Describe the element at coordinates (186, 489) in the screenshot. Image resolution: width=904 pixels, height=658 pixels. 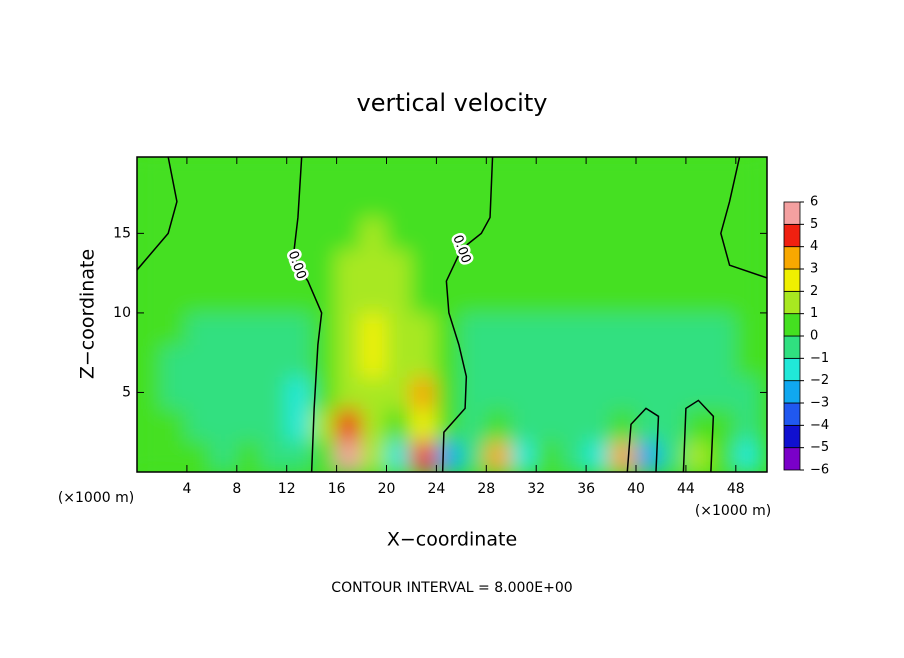
I see `x-tick-label: 4` at that location.